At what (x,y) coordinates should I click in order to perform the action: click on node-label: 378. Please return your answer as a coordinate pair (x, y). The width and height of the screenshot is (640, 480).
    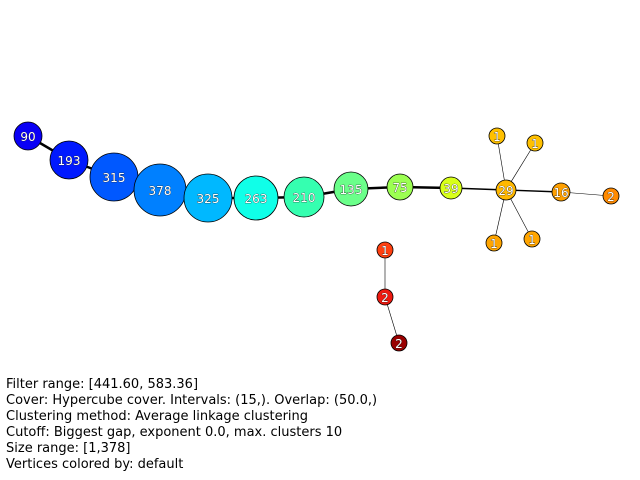
    Looking at the image, I should click on (160, 191).